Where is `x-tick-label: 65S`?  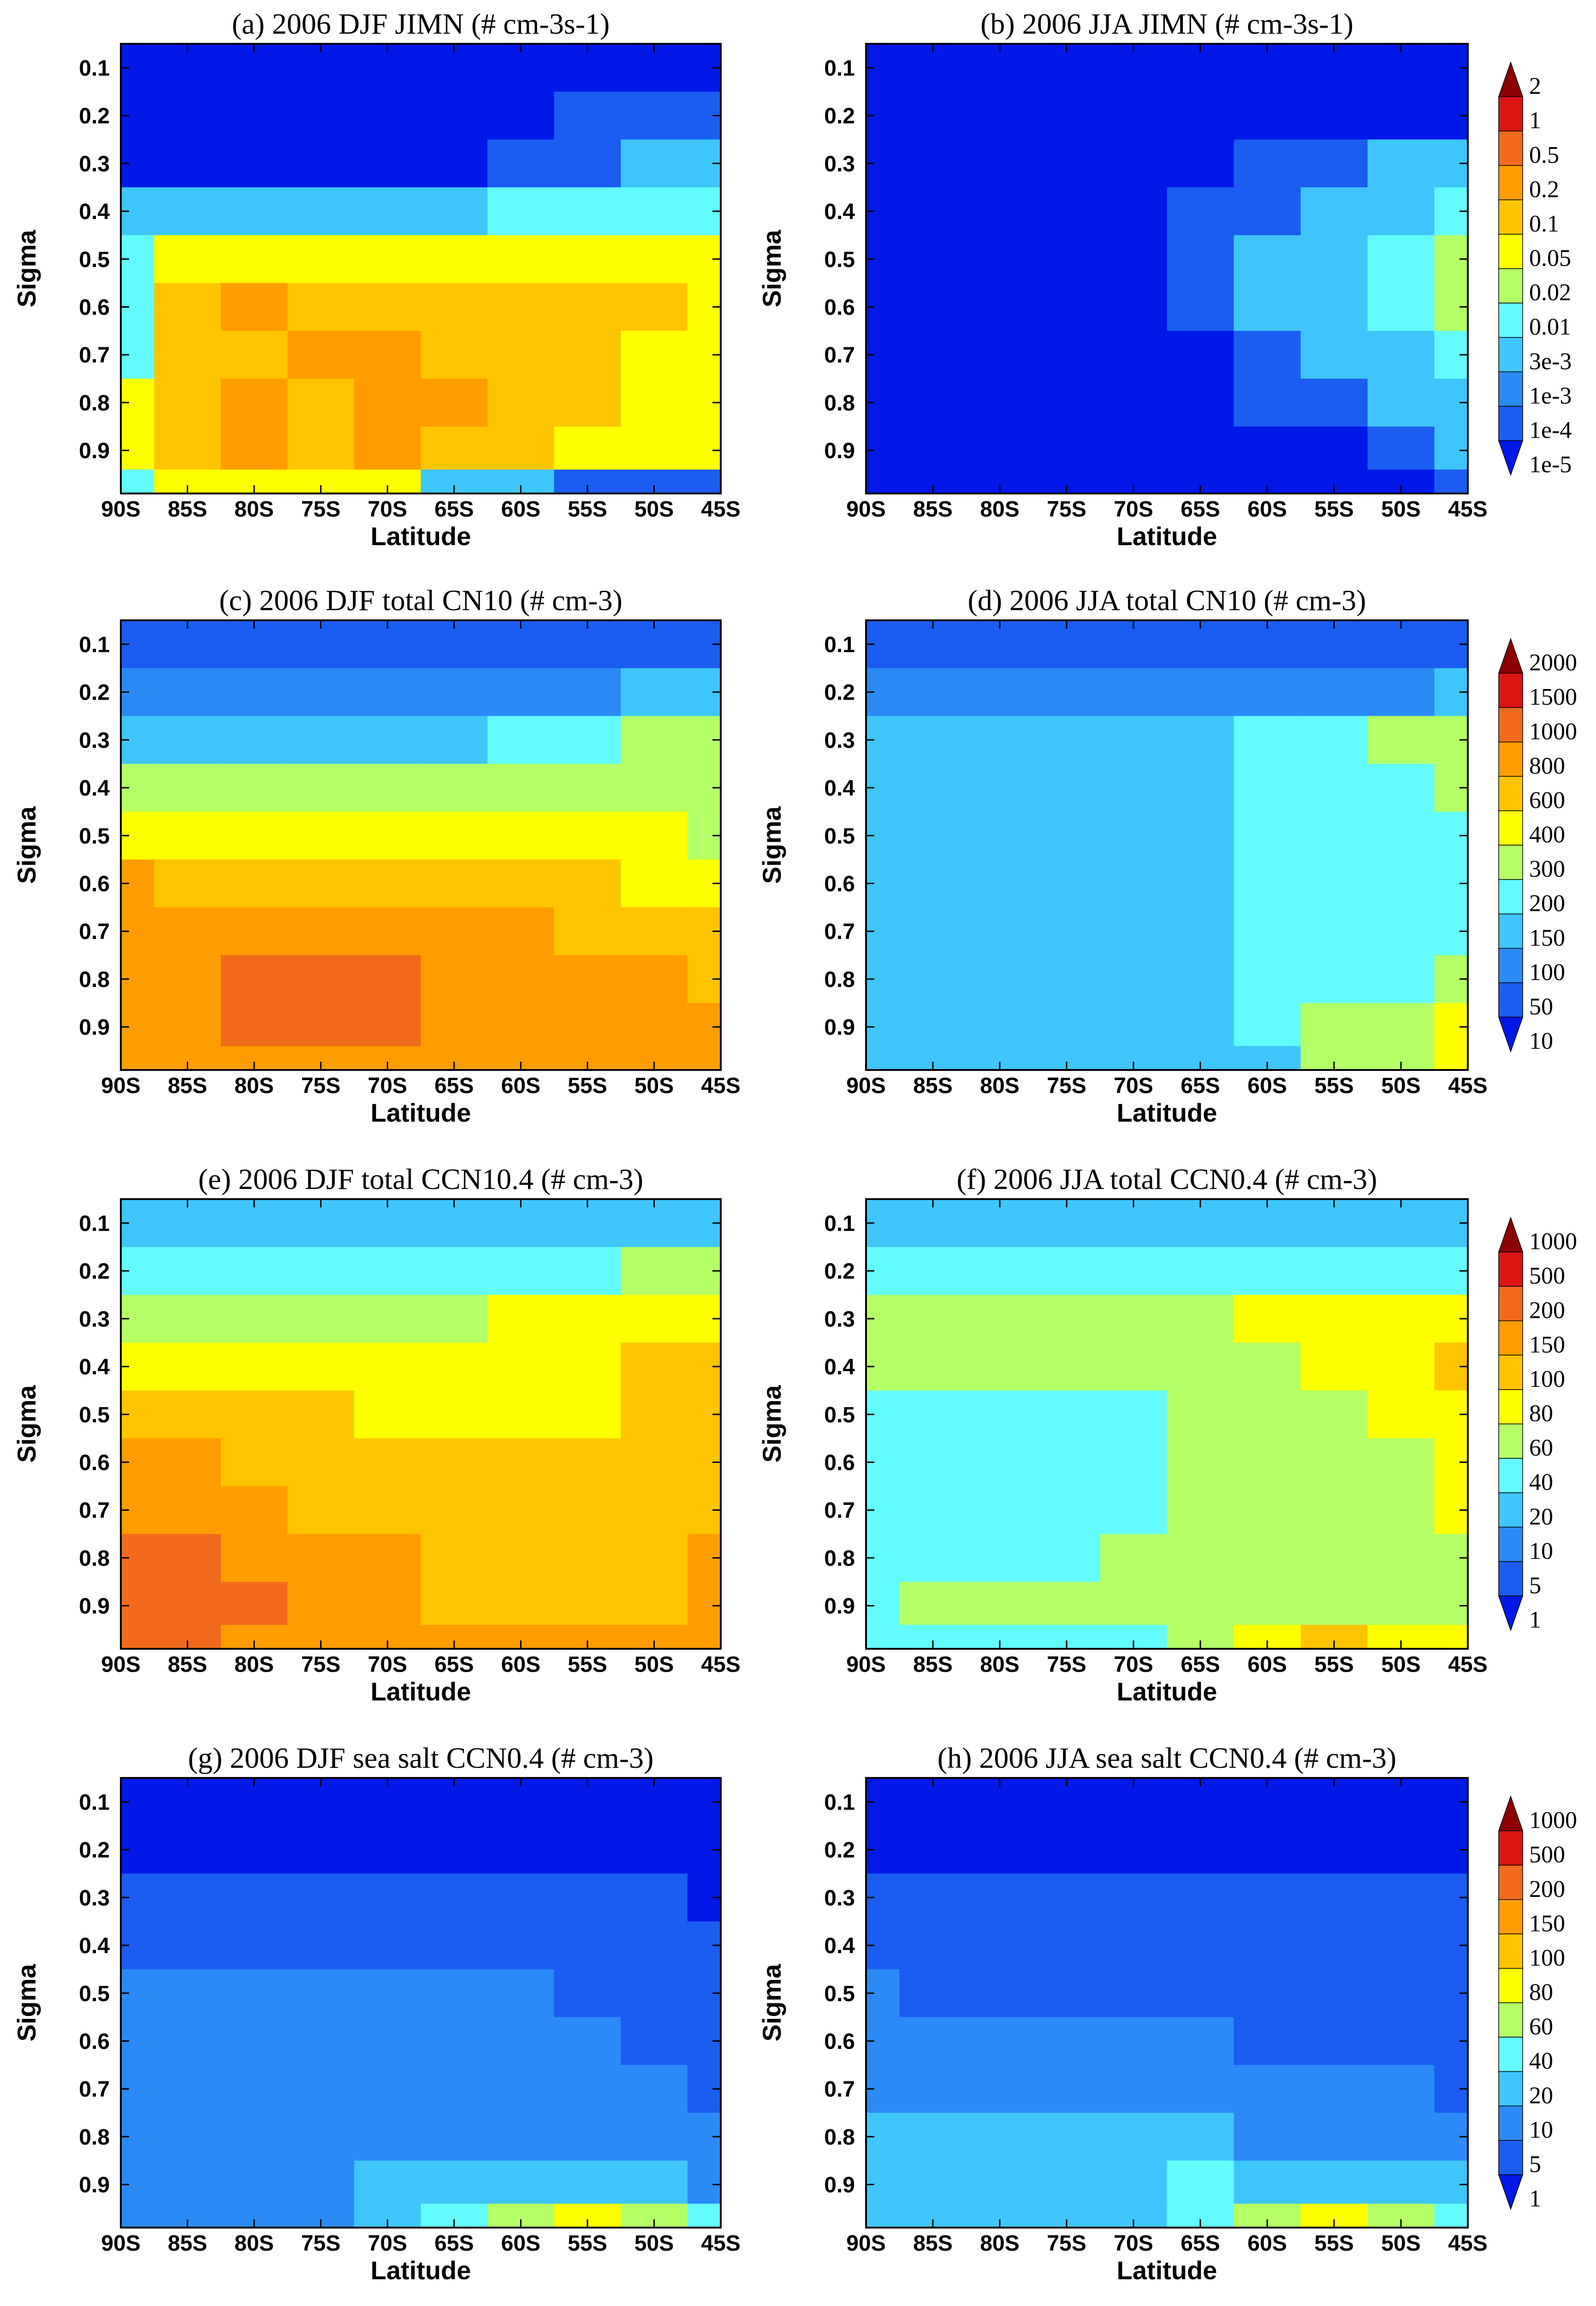 x-tick-label: 65S is located at coordinates (454, 1664).